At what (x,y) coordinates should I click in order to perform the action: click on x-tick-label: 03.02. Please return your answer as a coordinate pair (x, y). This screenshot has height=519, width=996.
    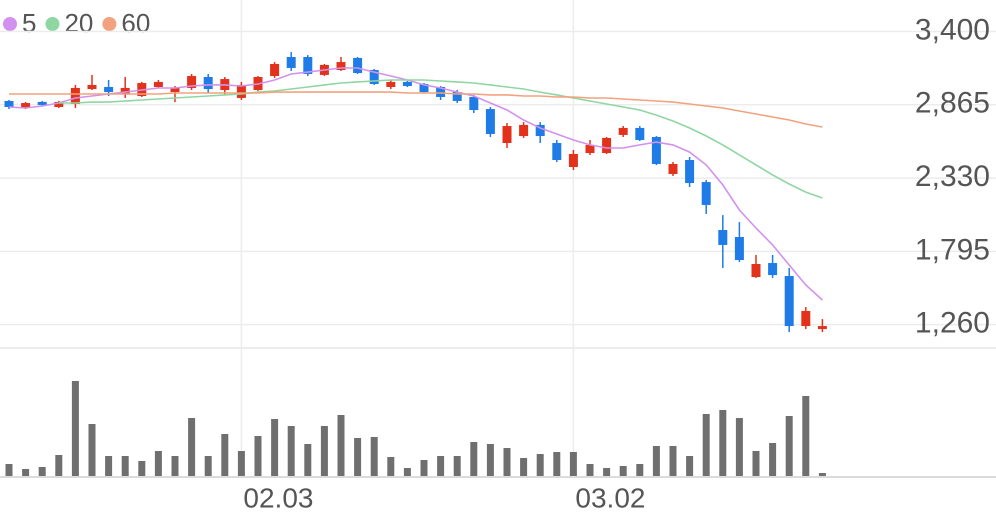
    Looking at the image, I should click on (610, 497).